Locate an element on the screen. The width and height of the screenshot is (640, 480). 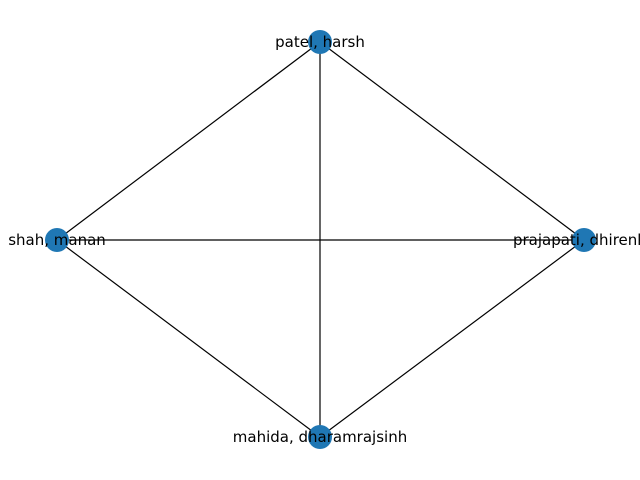
node-n4 is located at coordinates (320, 437).